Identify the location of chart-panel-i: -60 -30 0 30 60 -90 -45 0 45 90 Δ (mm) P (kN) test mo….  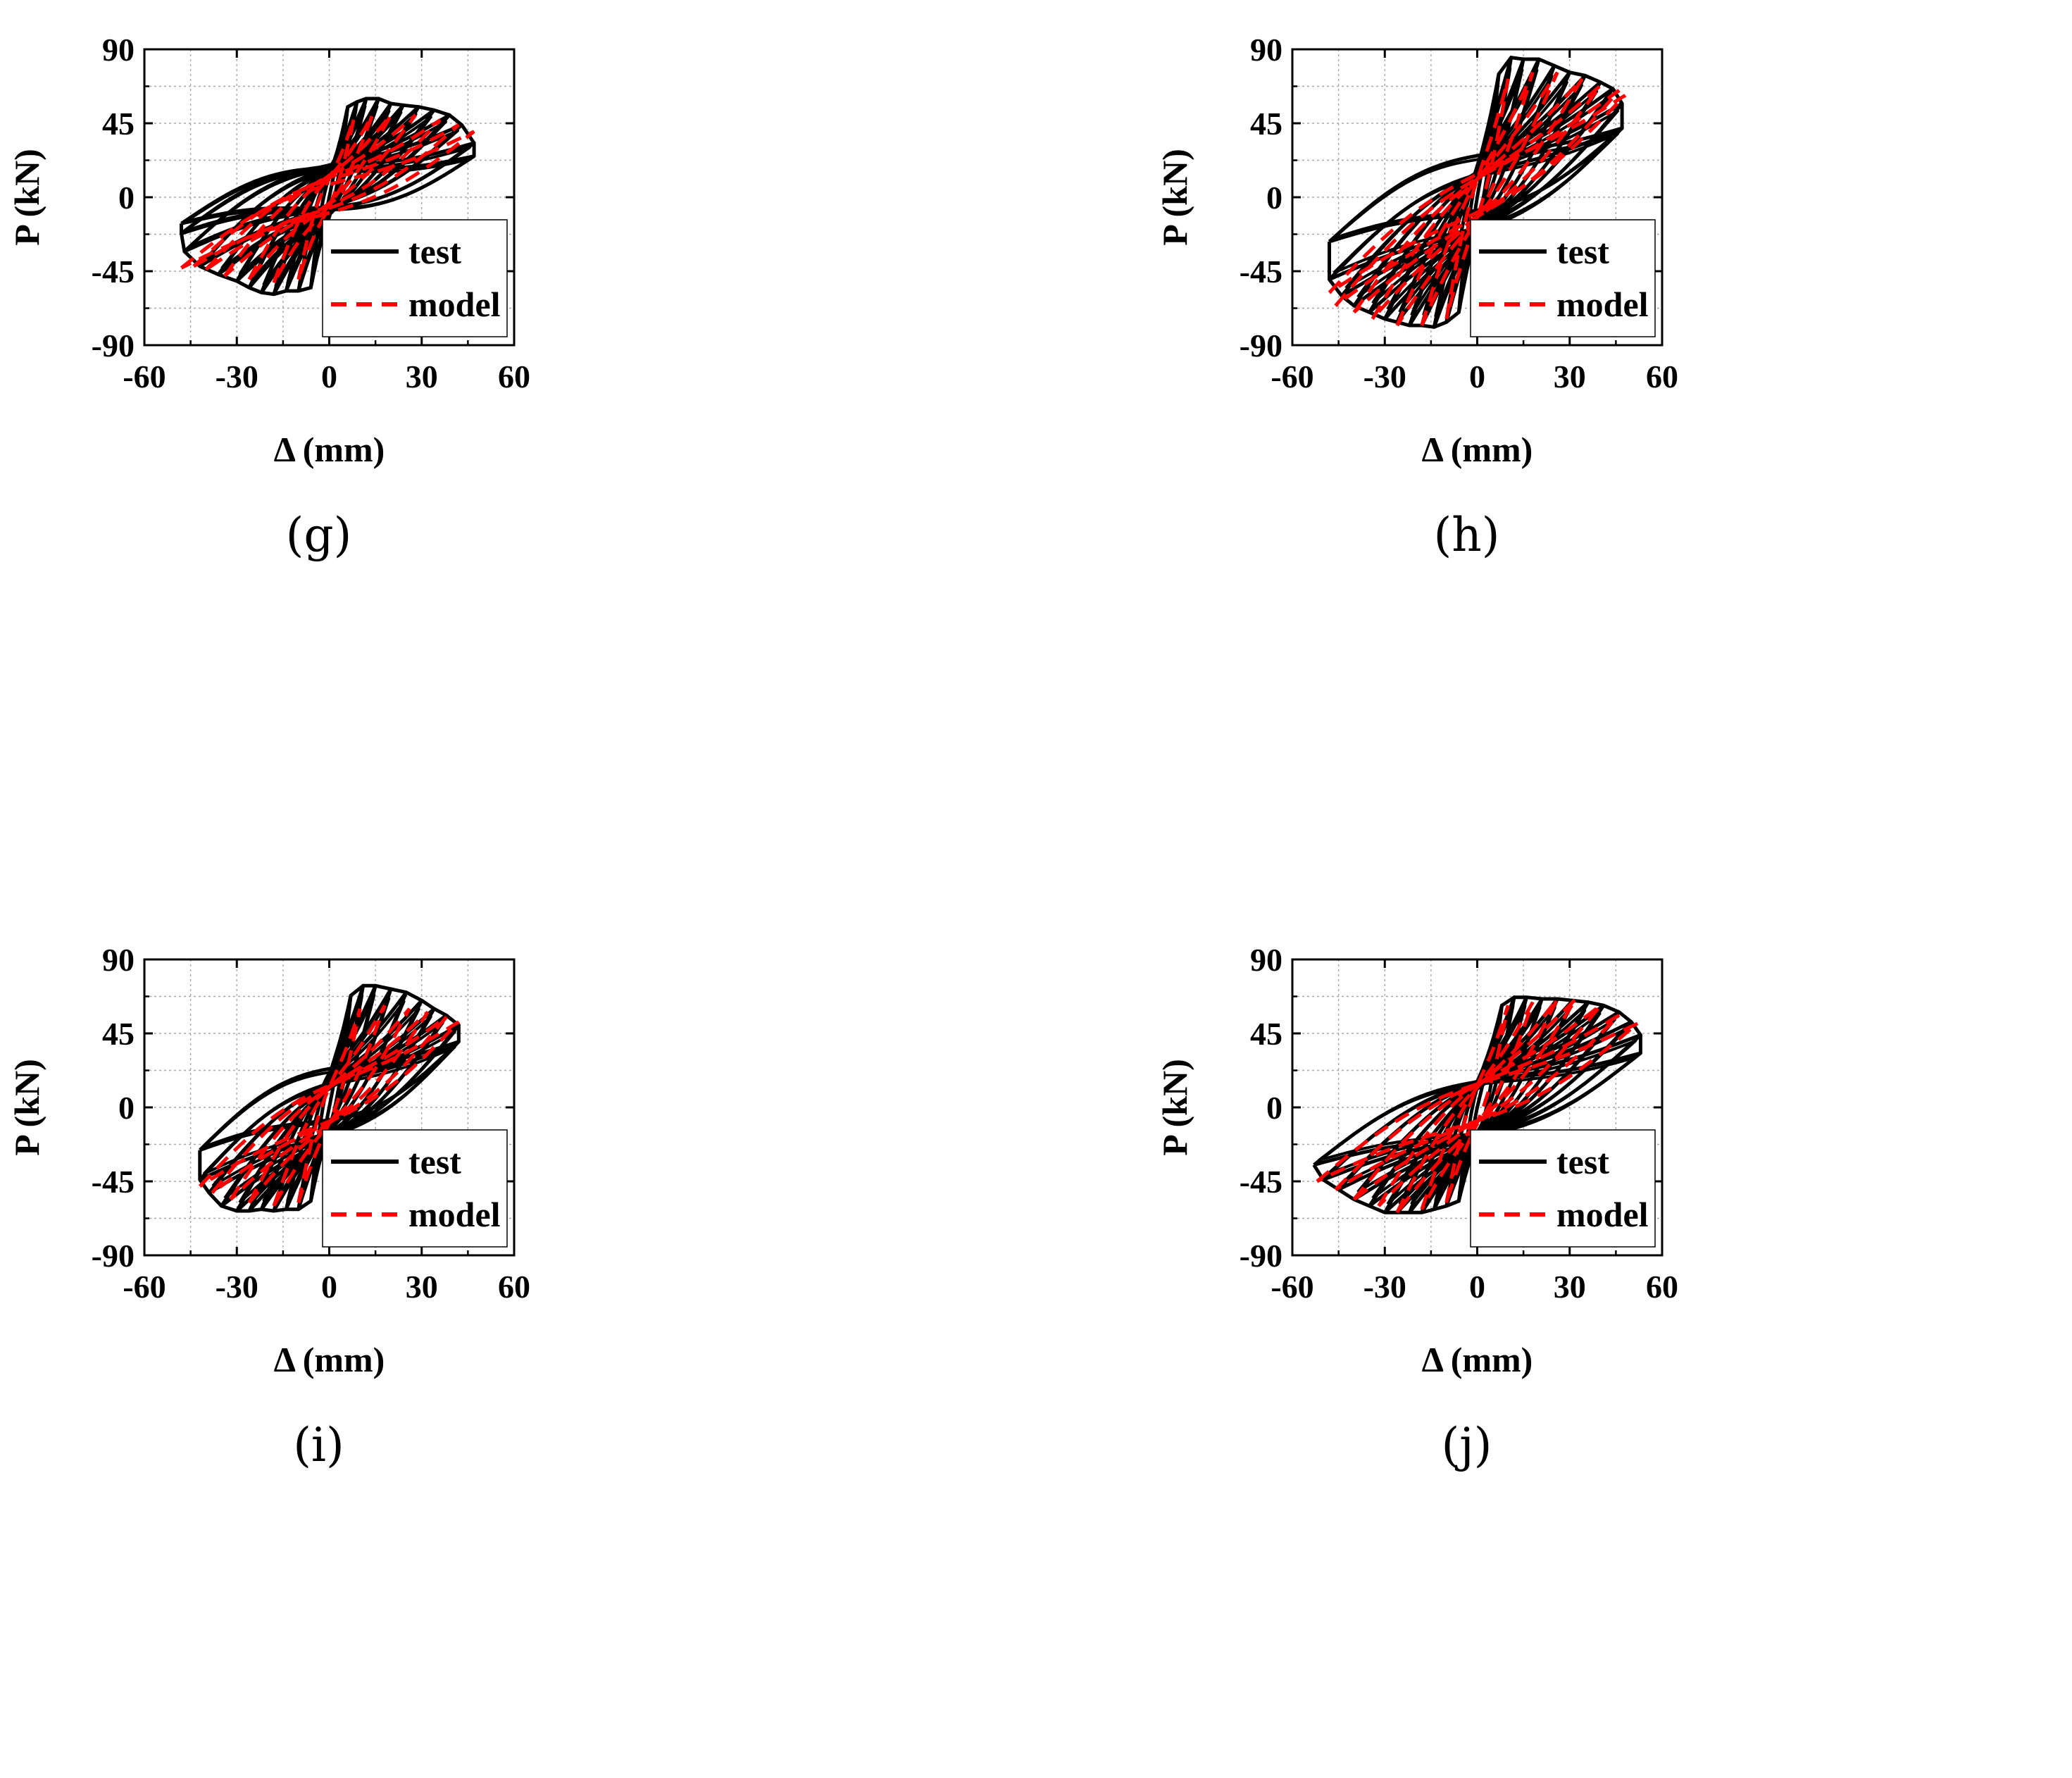
(268, 1207).